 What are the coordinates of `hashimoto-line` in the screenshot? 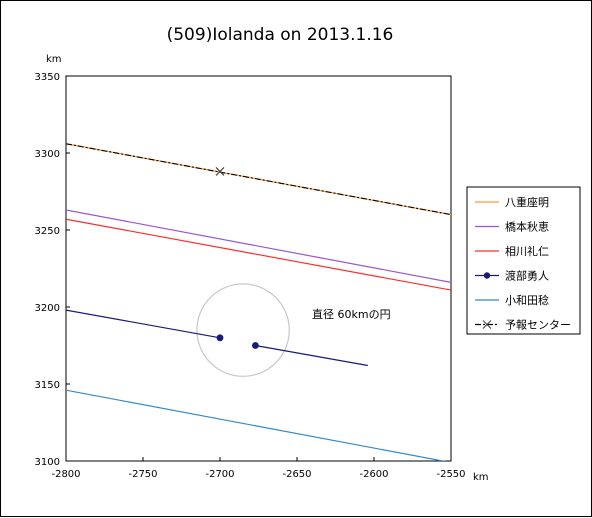 It's located at (258, 246).